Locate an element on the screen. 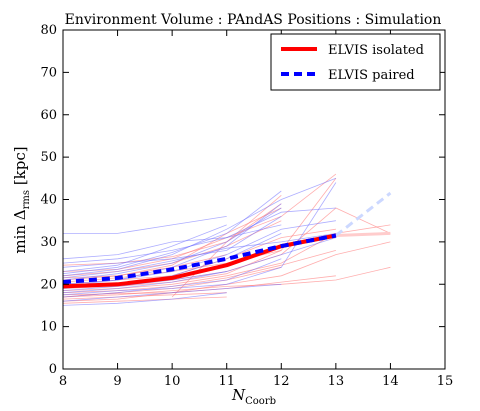 This screenshot has width=480, height=411. y-tick-label: 60 is located at coordinates (48, 115).